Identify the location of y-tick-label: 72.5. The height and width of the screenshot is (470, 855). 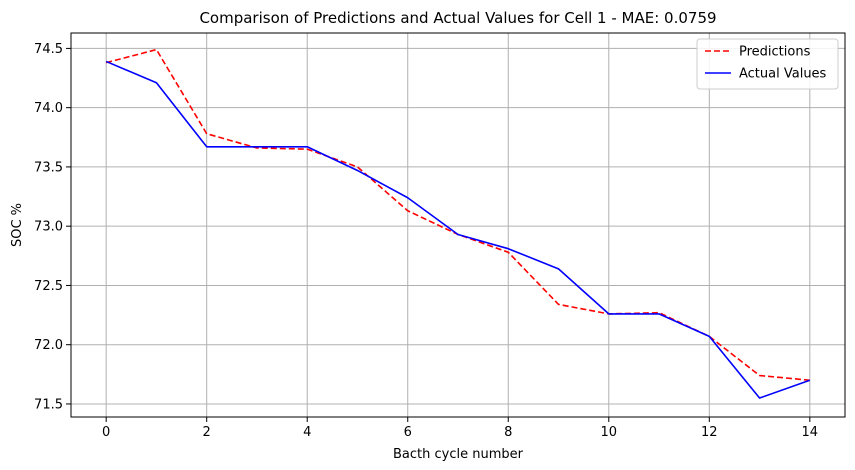
(48, 286).